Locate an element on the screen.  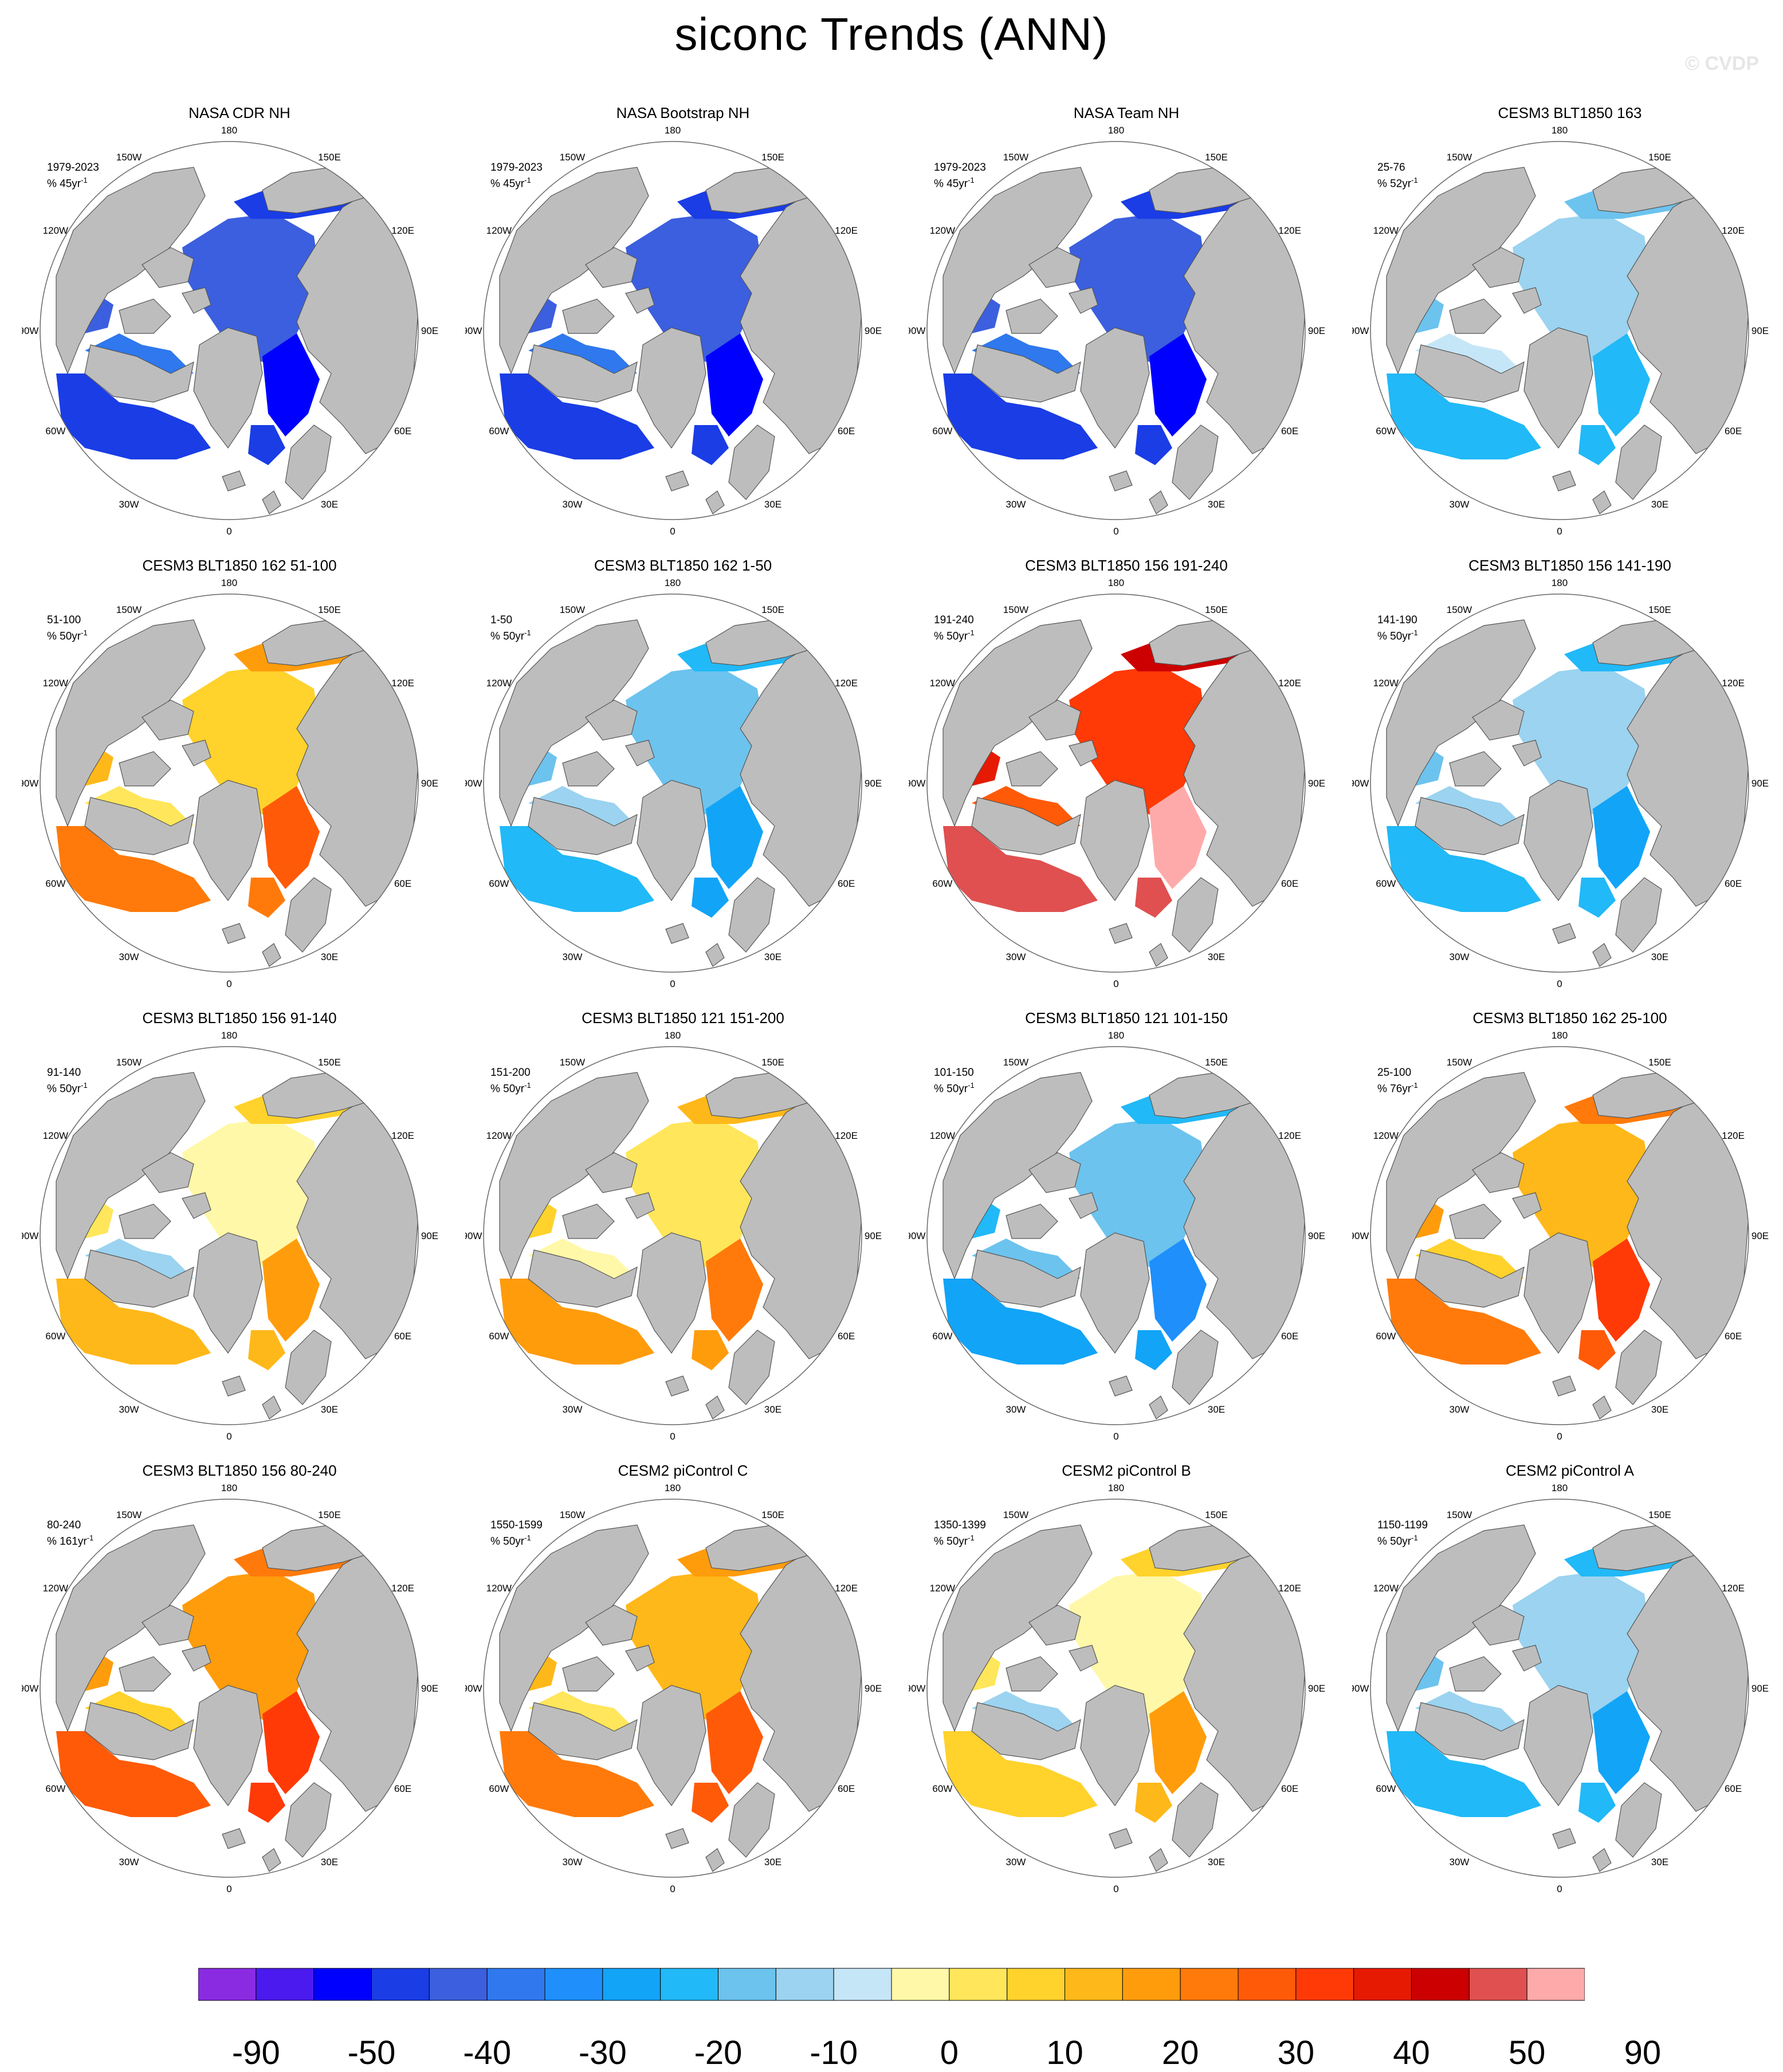
period-label: 1-50% 50yr-1 is located at coordinates (510, 628).